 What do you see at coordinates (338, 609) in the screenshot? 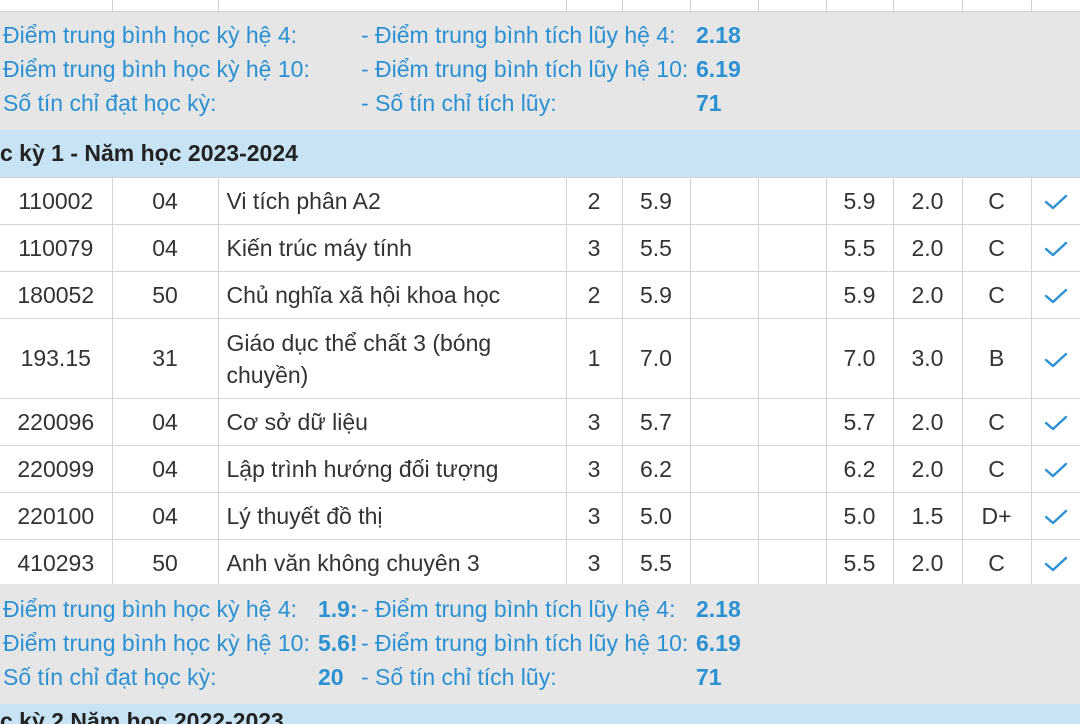
I see `gpa4-value: 1.9:` at bounding box center [338, 609].